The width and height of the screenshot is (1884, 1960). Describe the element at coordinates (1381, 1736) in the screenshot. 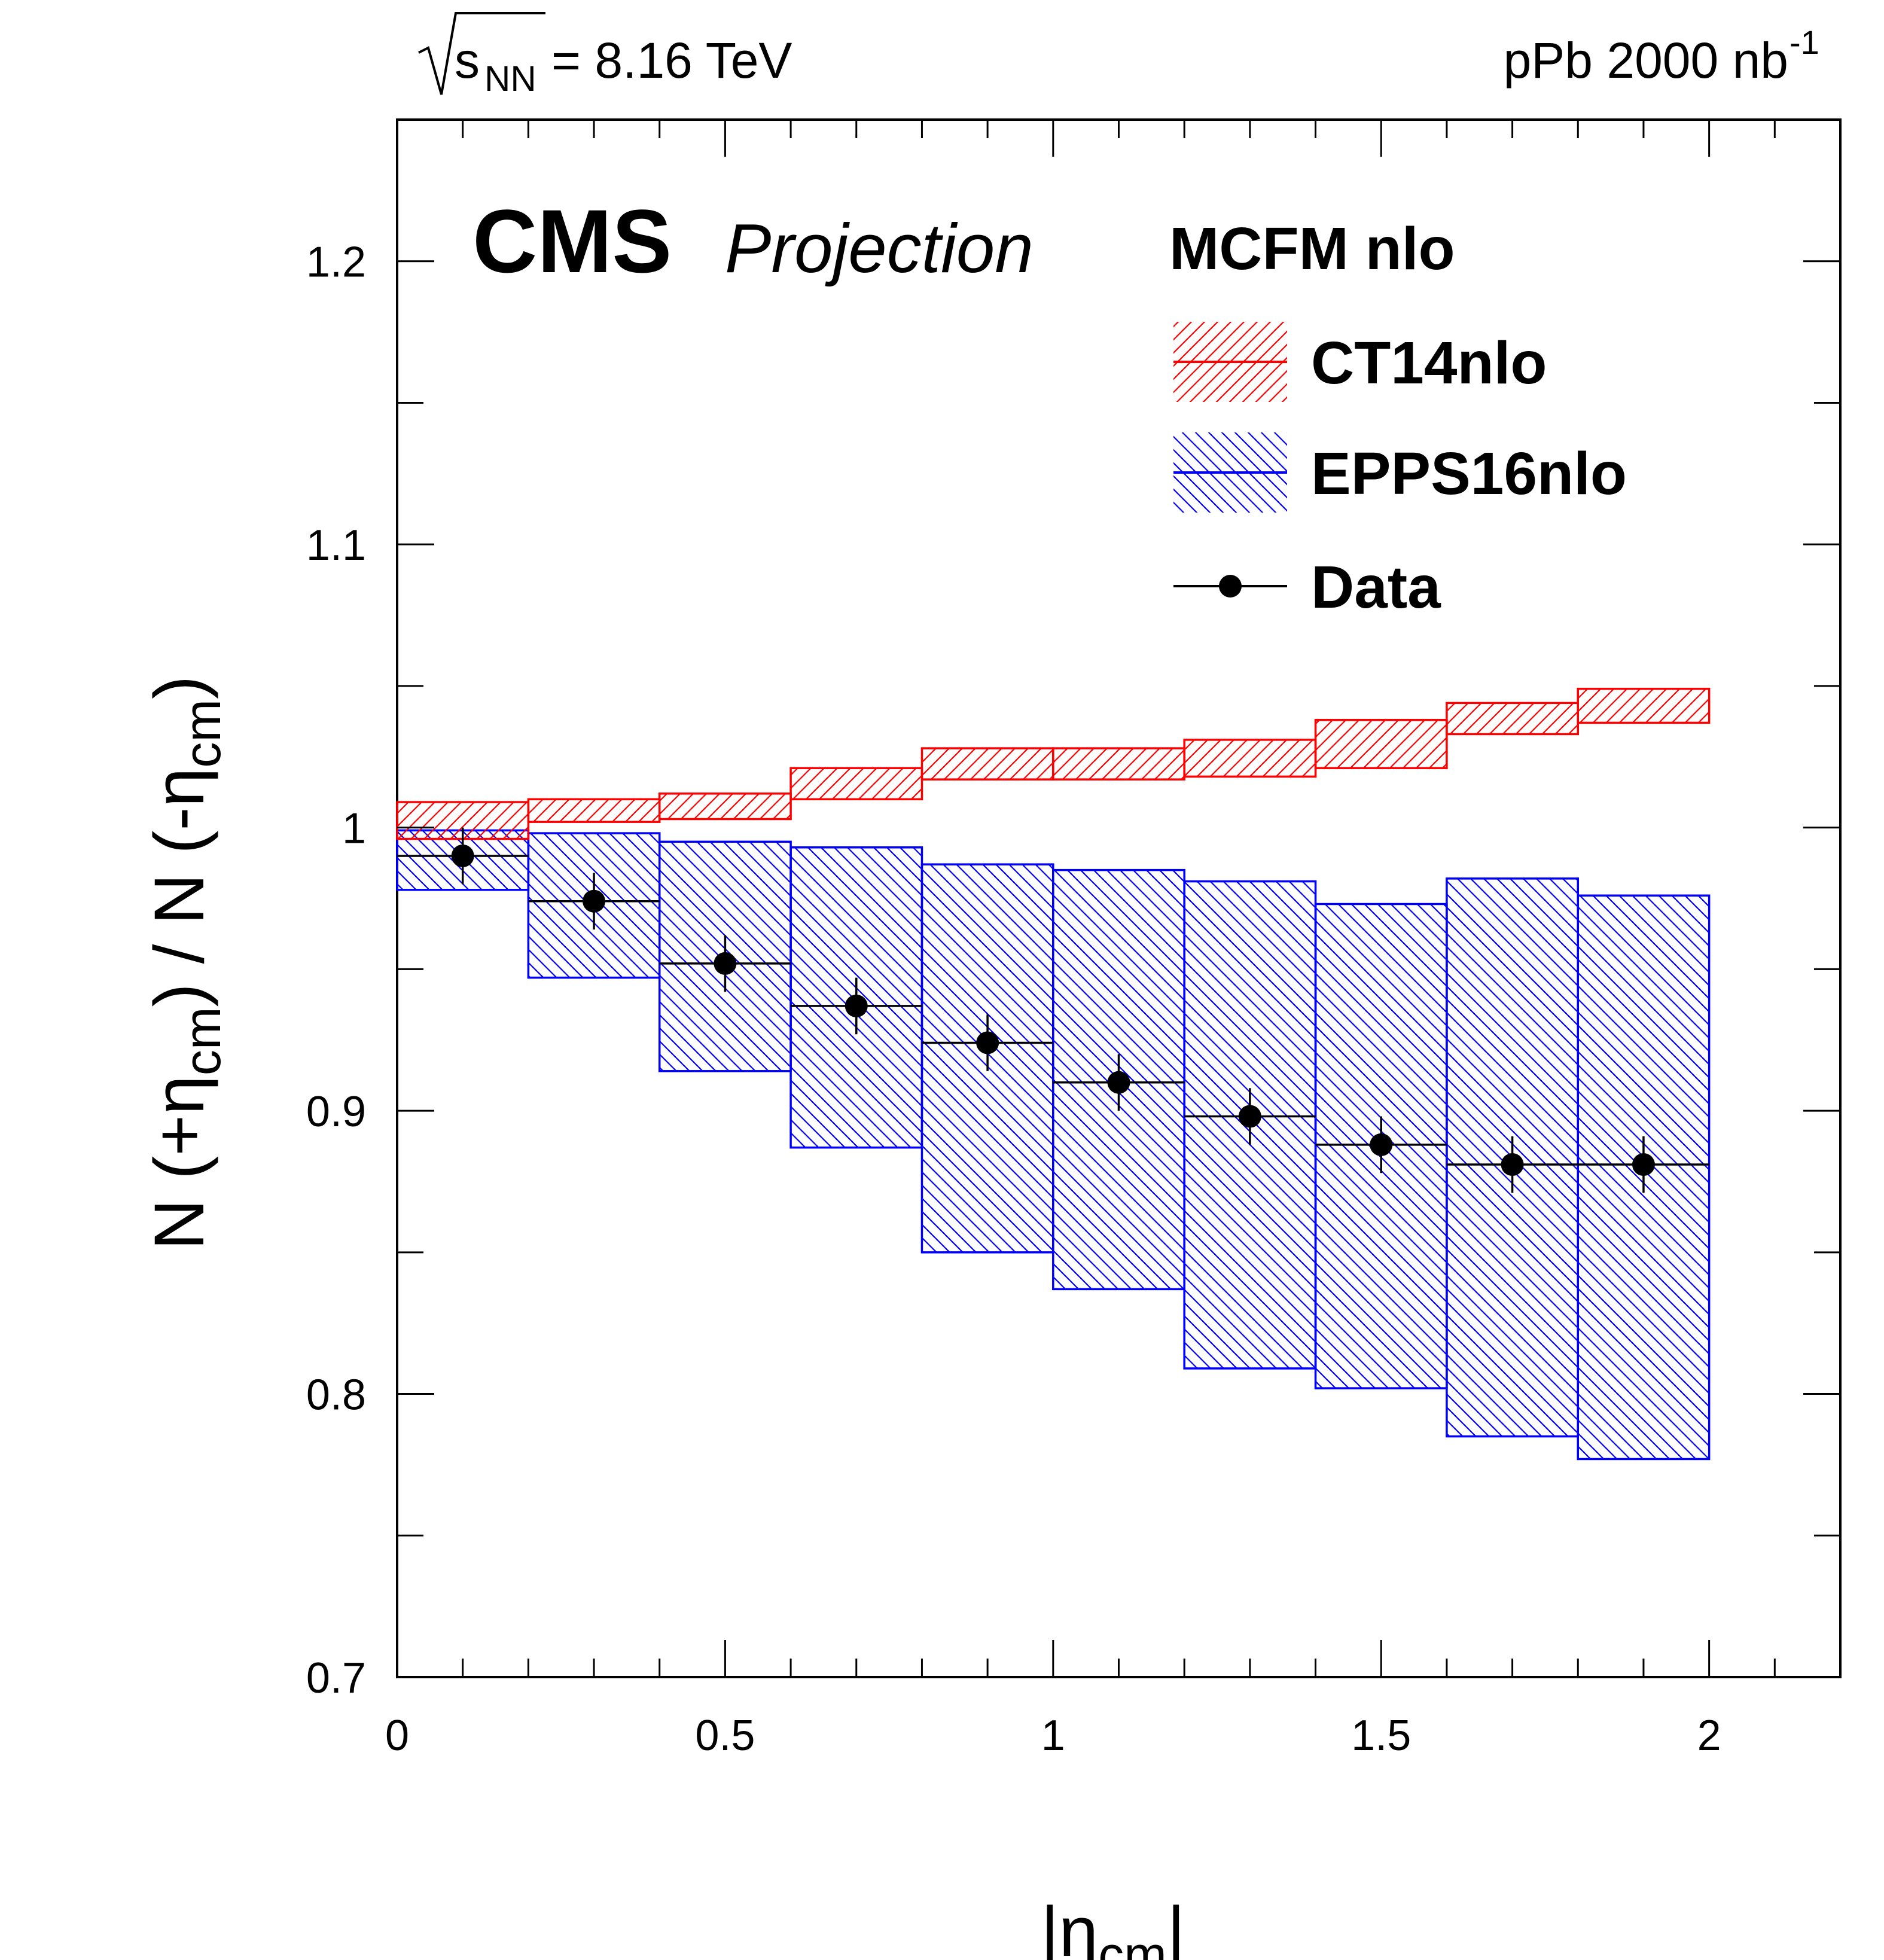

I see `x-tick-label-3: 1.5` at that location.